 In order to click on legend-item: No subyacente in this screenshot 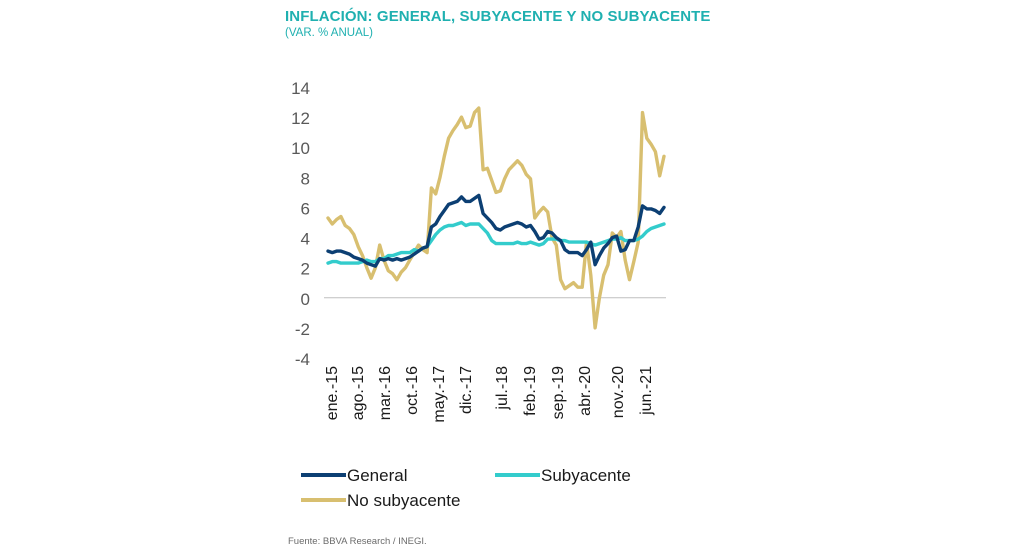, I will do `click(380, 500)`.